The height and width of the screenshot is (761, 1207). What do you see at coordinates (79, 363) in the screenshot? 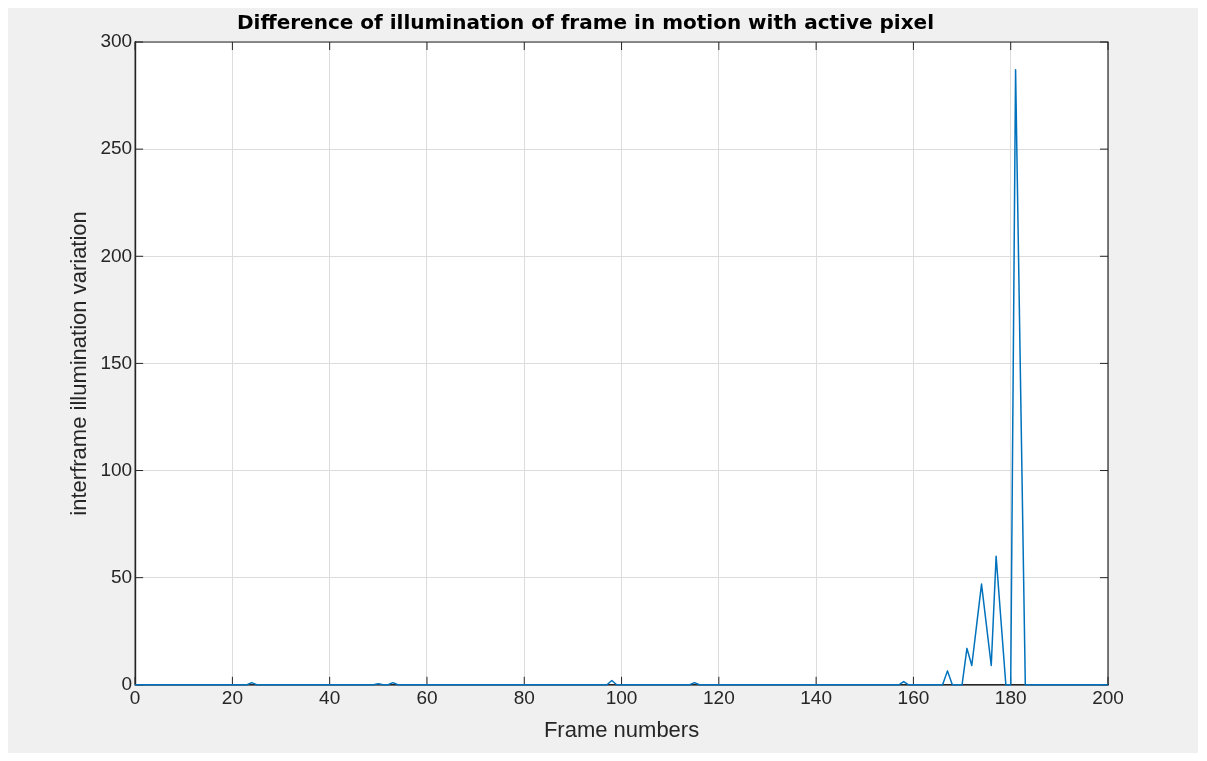
I see `y-axis-title: interframe illumination variation` at bounding box center [79, 363].